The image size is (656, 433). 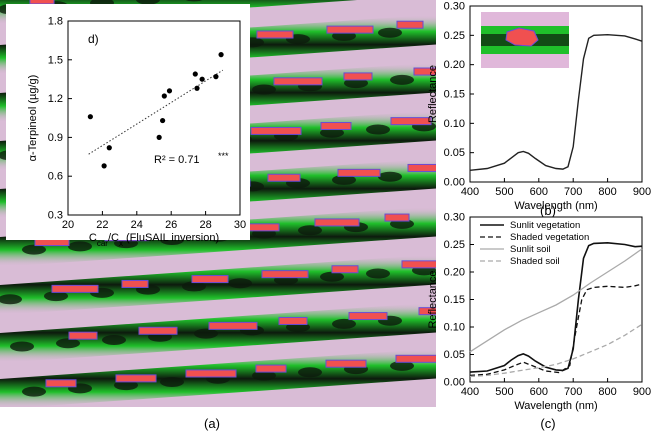 What do you see at coordinates (102, 243) in the screenshot?
I see `x-axis-label-subscript: car` at bounding box center [102, 243].